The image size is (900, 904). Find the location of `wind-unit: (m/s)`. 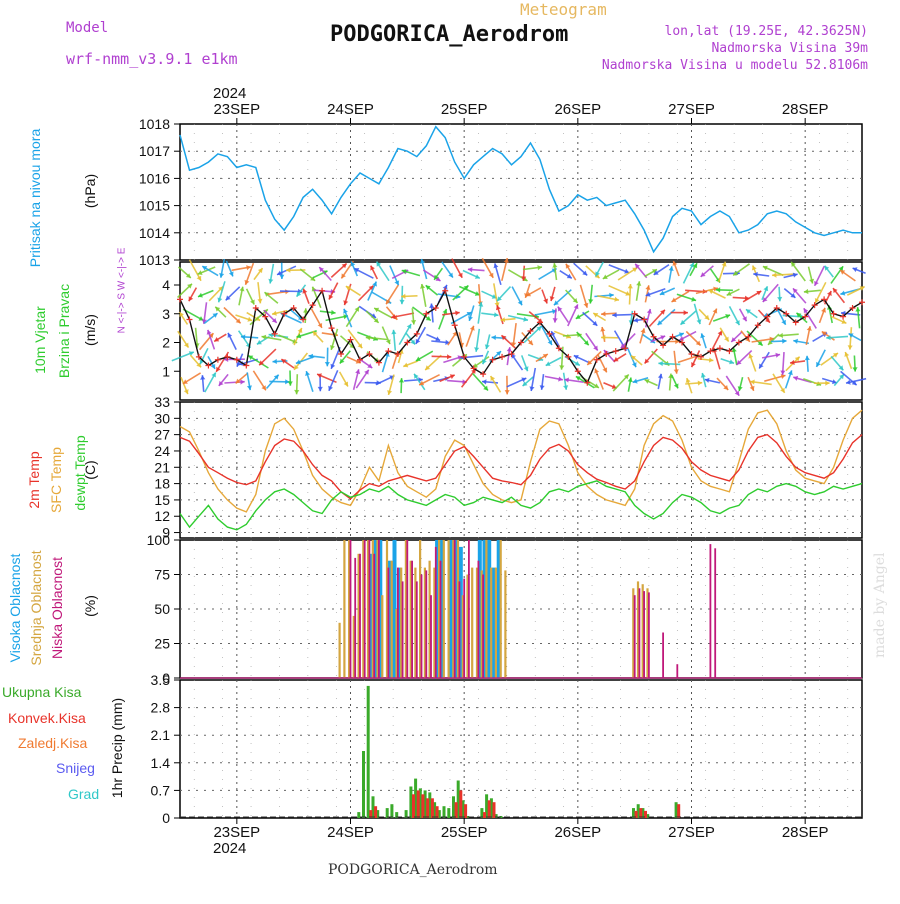

wind-unit: (m/s) is located at coordinates (90, 330).